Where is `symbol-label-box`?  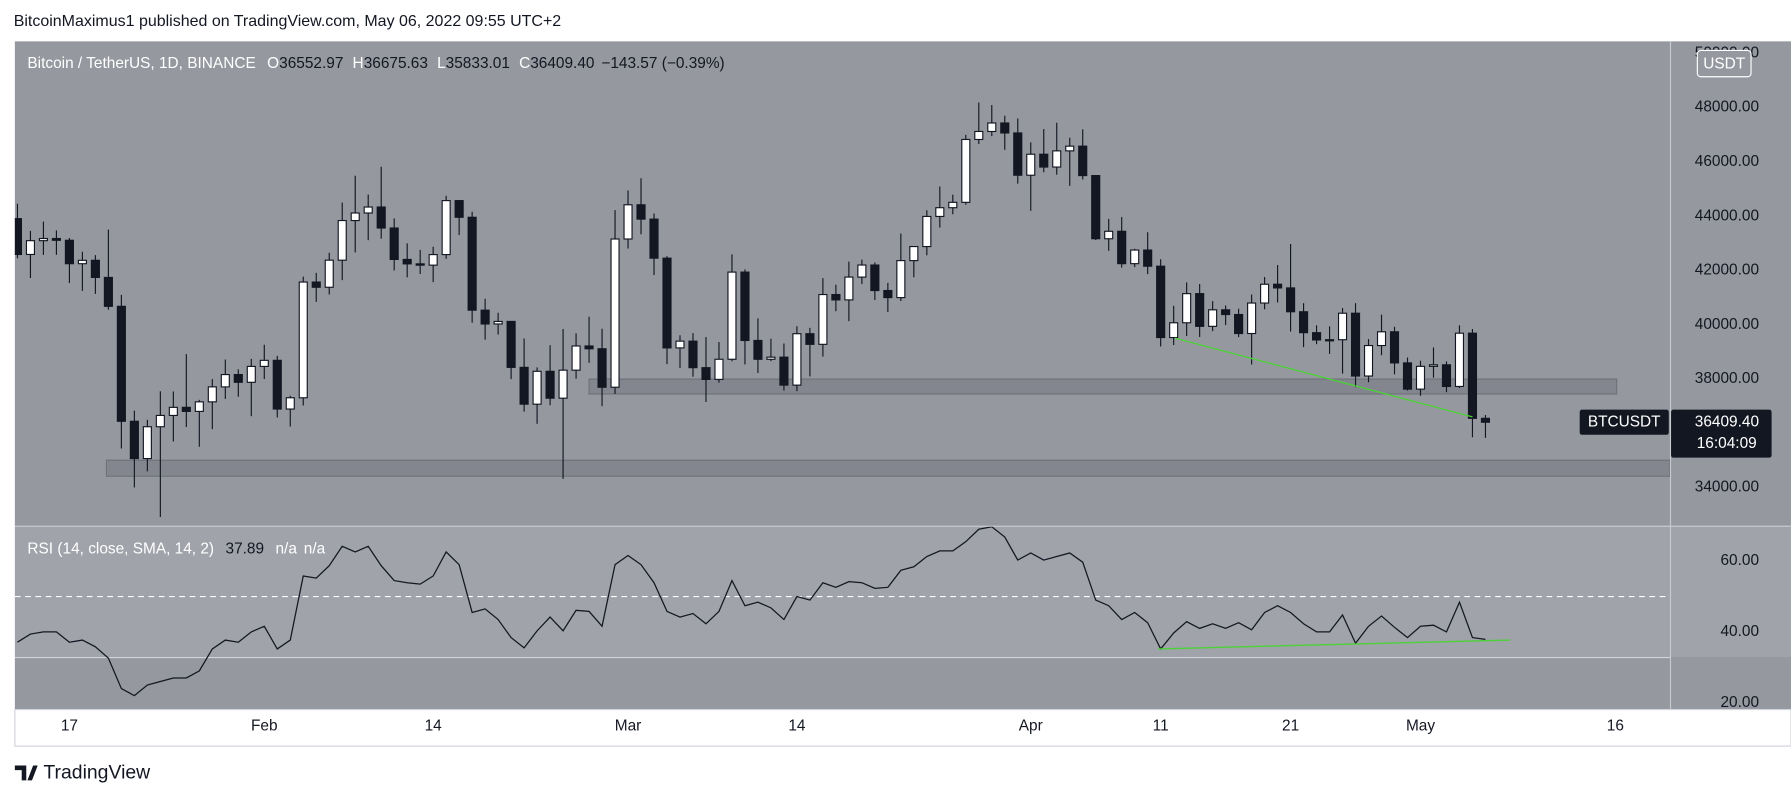 symbol-label-box is located at coordinates (1624, 422).